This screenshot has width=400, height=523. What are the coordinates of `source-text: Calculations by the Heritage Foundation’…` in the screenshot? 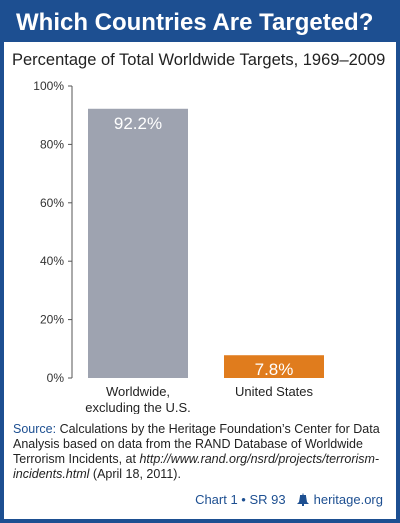 It's located at (196, 444).